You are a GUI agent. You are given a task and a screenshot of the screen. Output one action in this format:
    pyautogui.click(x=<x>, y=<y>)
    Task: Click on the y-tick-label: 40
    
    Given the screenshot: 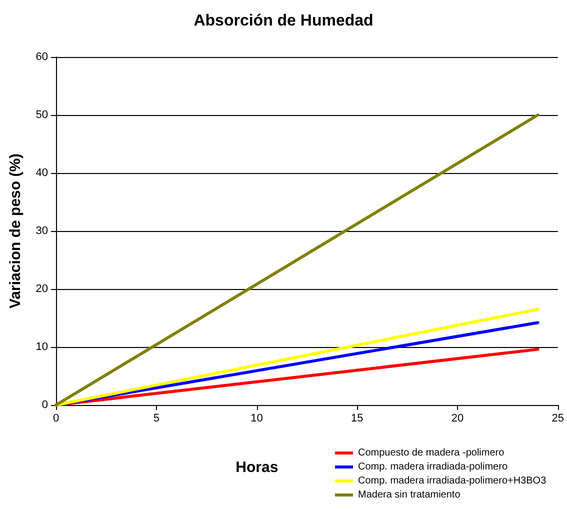 What is the action you would take?
    pyautogui.click(x=42, y=173)
    